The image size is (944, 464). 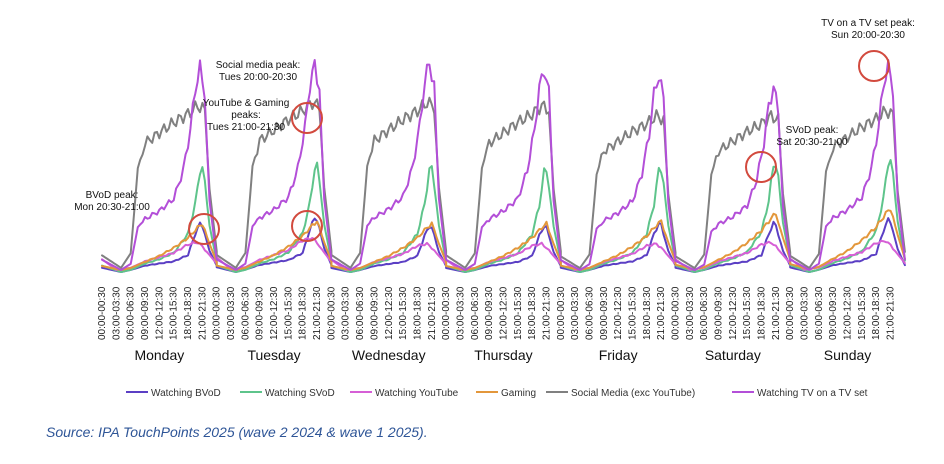 I want to click on youtube-gaming-peak-annotation: YouTube & Gaming peaks: Tues 21:00-21:30, so click(x=246, y=115).